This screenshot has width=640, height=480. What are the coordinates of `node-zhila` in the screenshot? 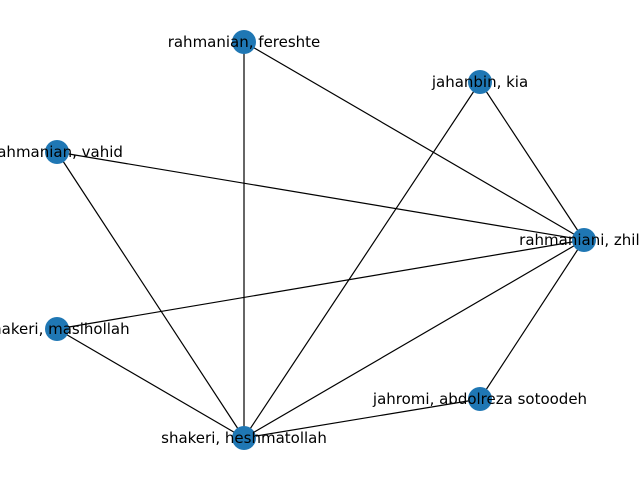 It's located at (584, 240).